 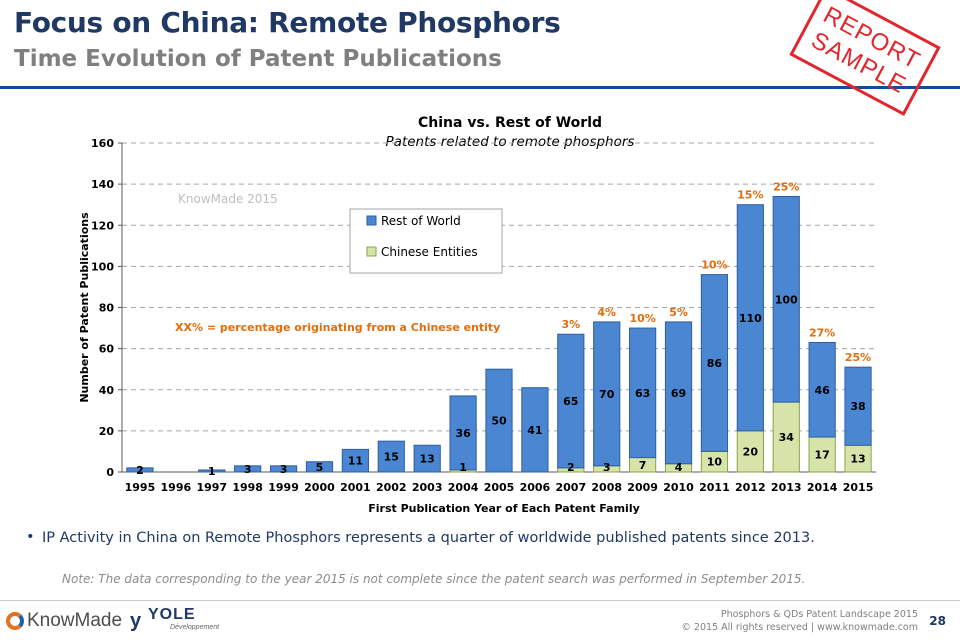 What do you see at coordinates (570, 324) in the screenshot?
I see `percentage-label: 3%` at bounding box center [570, 324].